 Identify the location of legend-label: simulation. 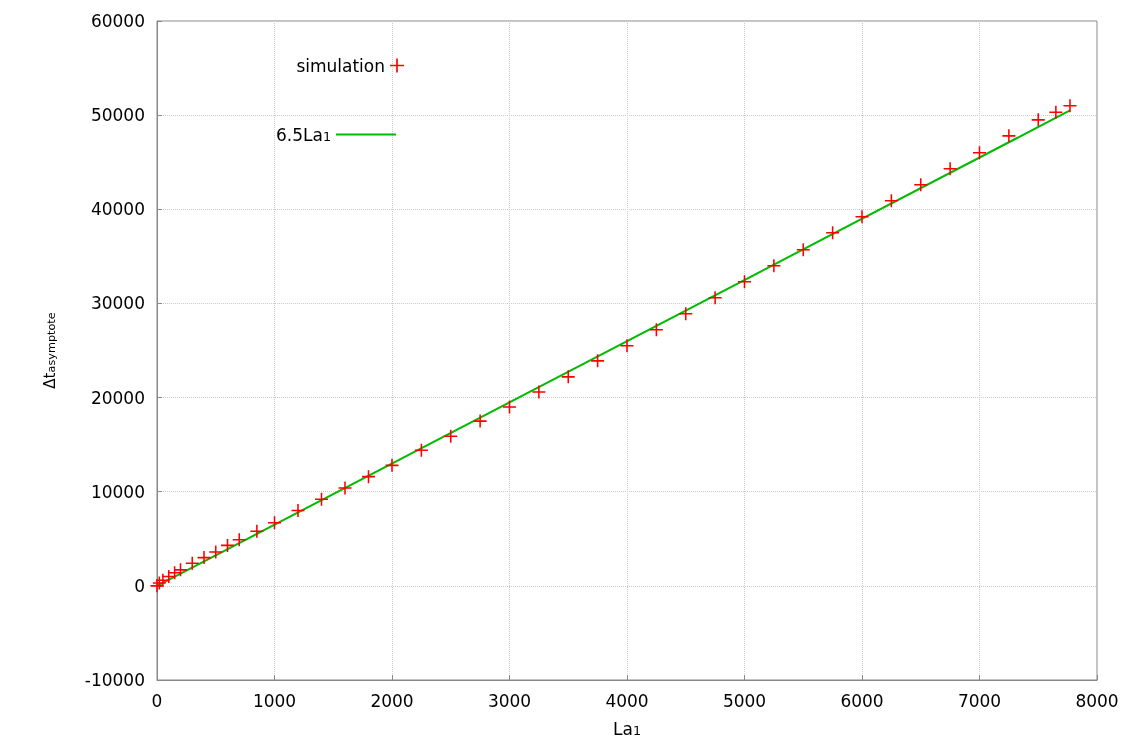
(341, 65).